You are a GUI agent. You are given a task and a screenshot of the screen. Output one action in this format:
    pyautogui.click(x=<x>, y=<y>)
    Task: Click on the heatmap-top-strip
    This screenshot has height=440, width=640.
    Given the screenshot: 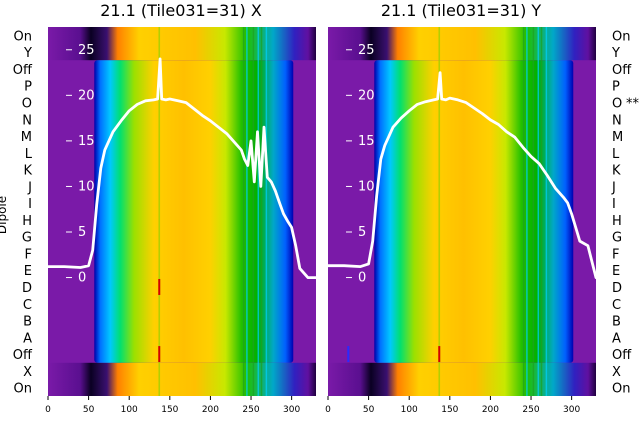 What is the action you would take?
    pyautogui.click(x=182, y=44)
    